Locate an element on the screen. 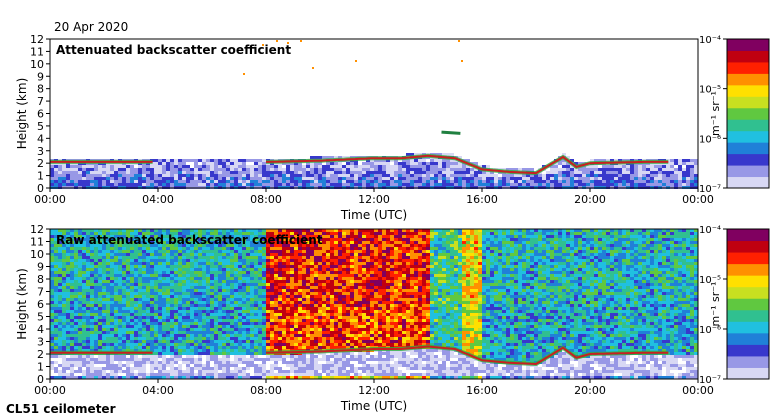  elevated-aerosol-layer is located at coordinates (451, 132).